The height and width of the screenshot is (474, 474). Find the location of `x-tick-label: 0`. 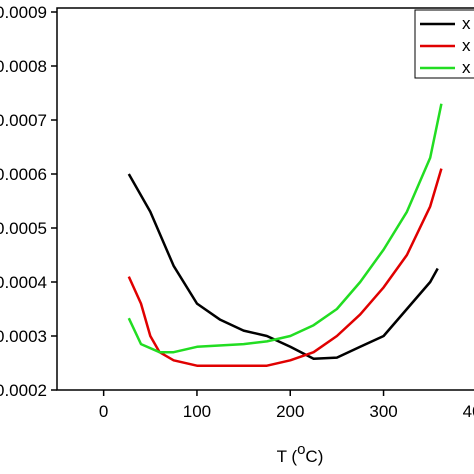

x-tick-label: 0 is located at coordinates (103, 411).